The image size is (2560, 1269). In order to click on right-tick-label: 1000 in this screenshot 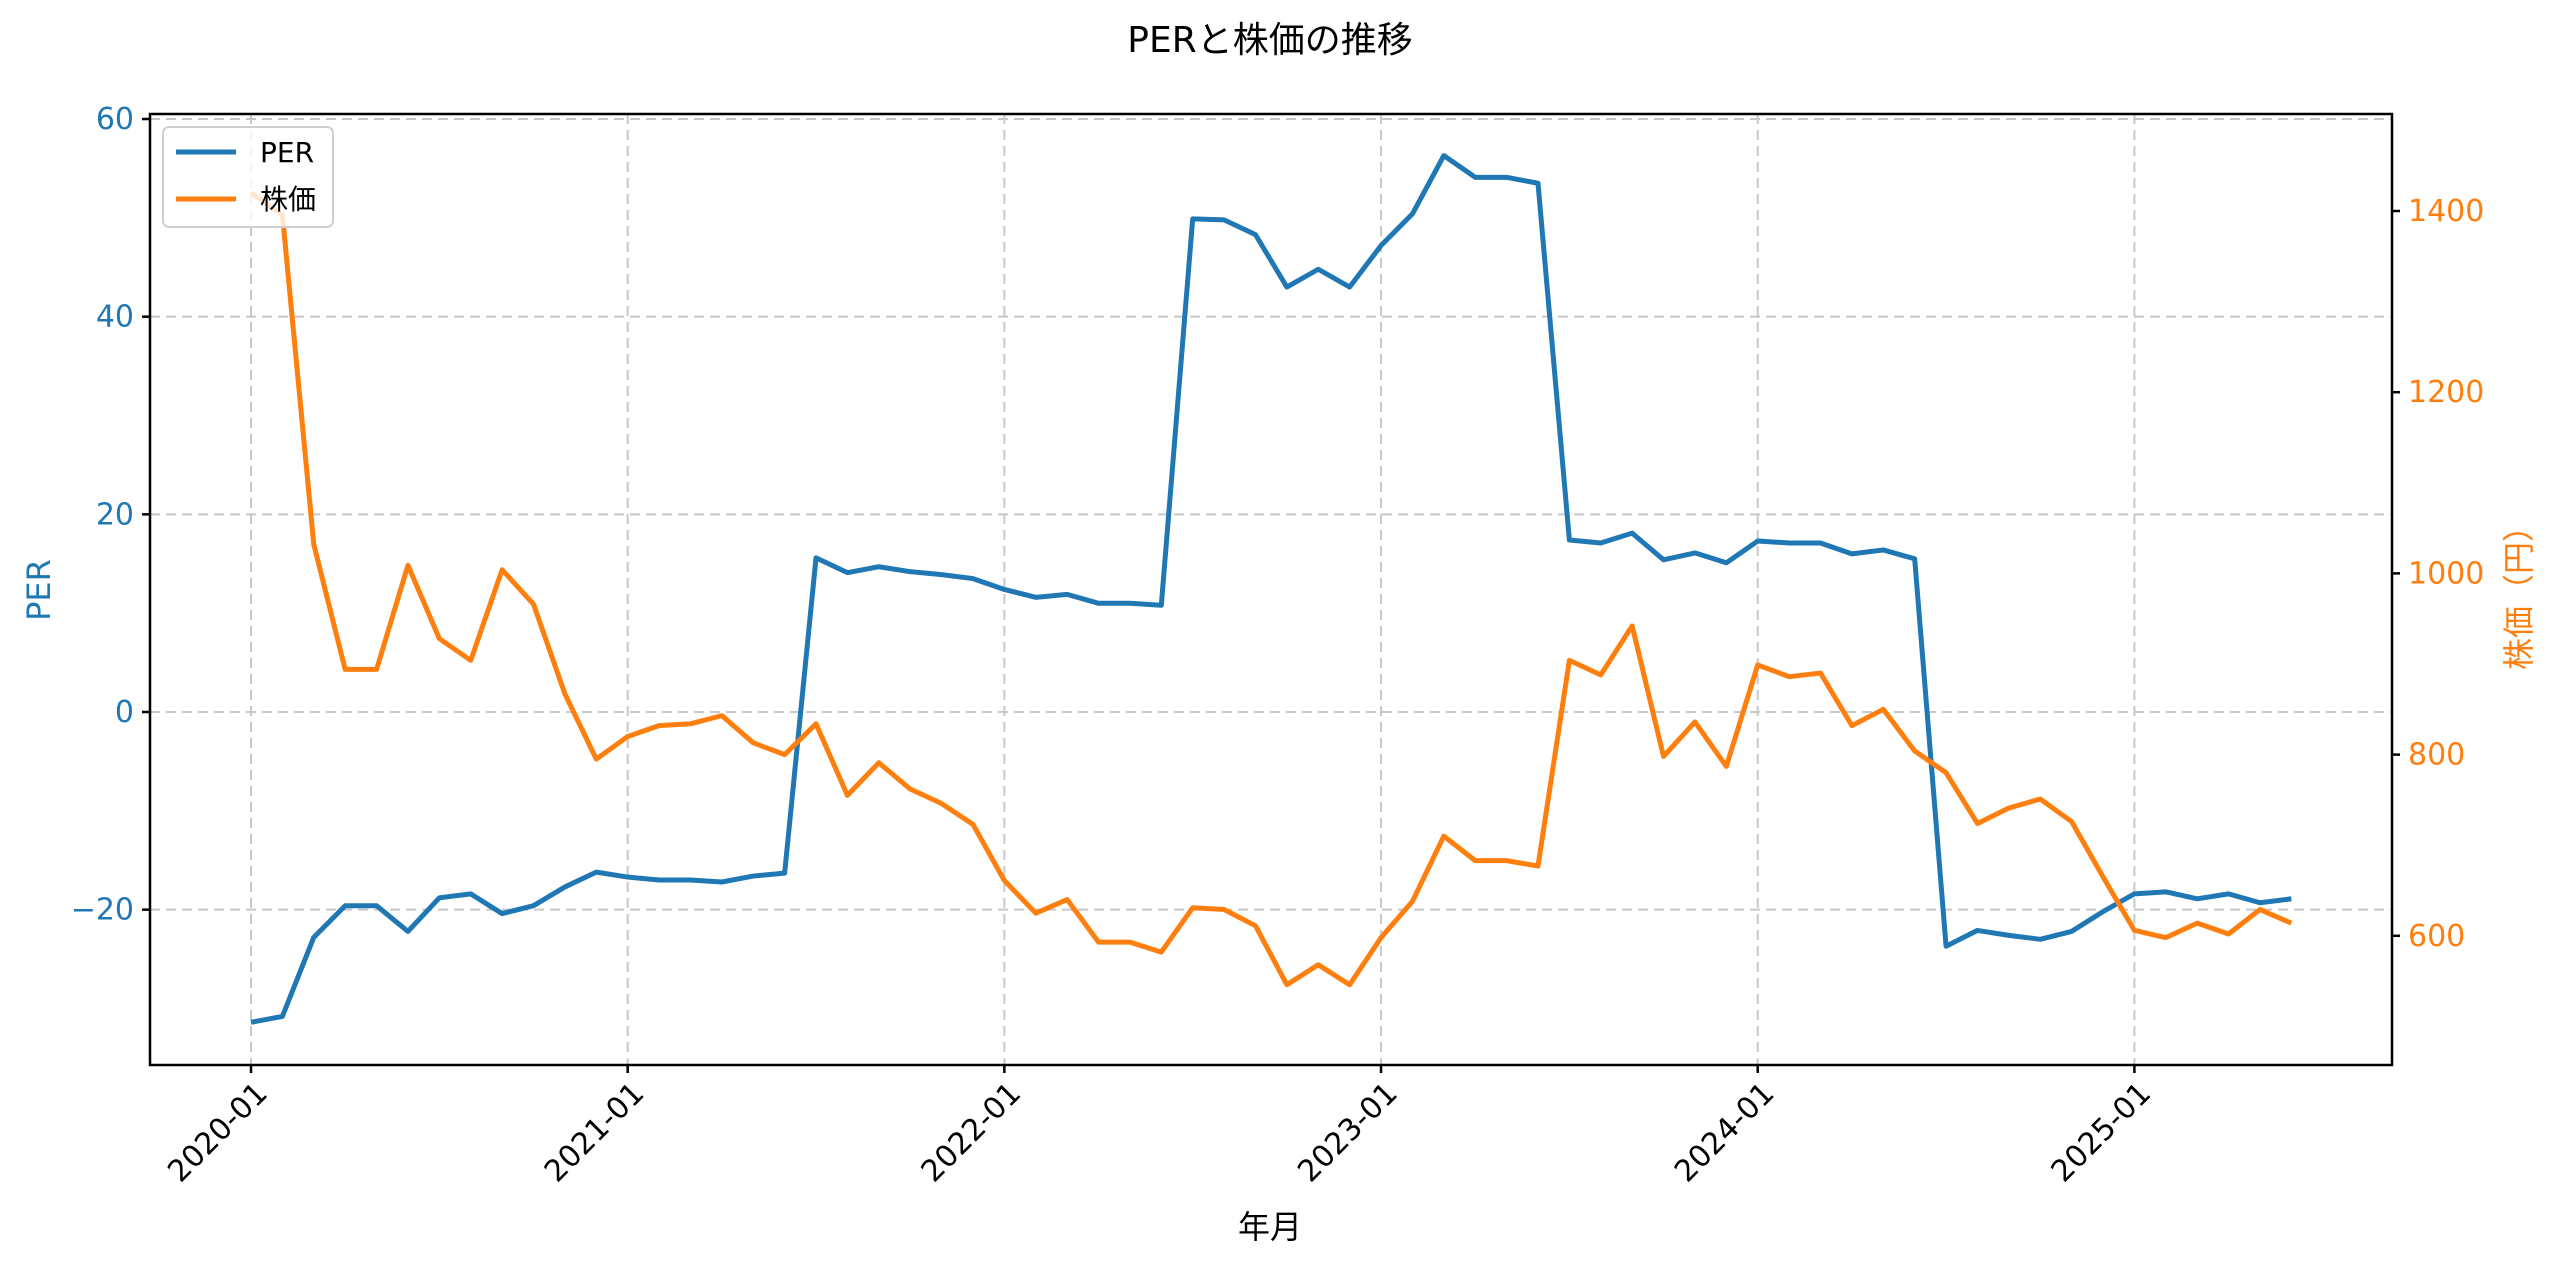, I will do `click(2446, 573)`.